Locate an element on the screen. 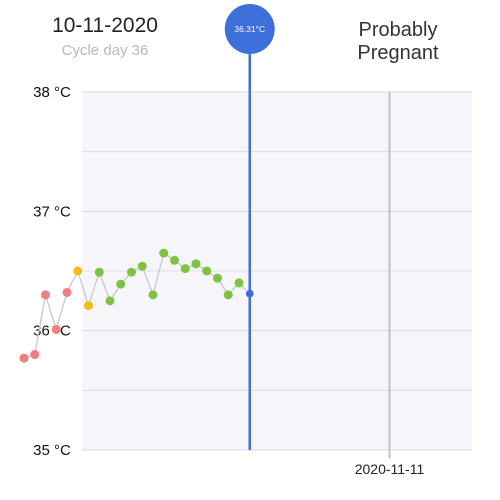 The height and width of the screenshot is (500, 500). x-tick-label: 2020-11-11 is located at coordinates (390, 469).